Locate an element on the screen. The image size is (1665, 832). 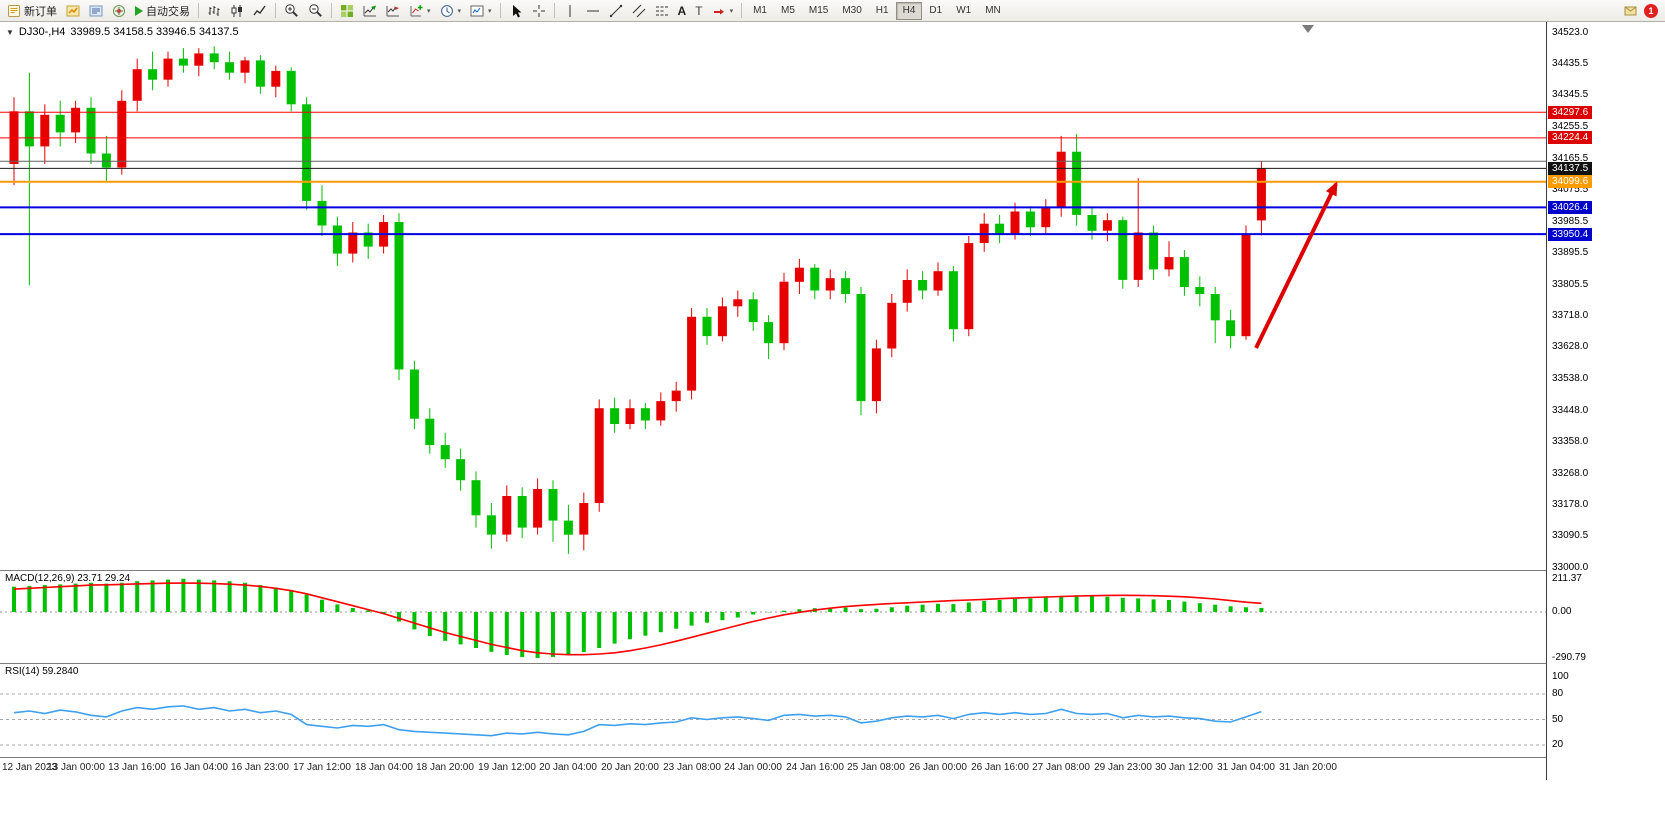
chart-candles-button is located at coordinates (237, 11).